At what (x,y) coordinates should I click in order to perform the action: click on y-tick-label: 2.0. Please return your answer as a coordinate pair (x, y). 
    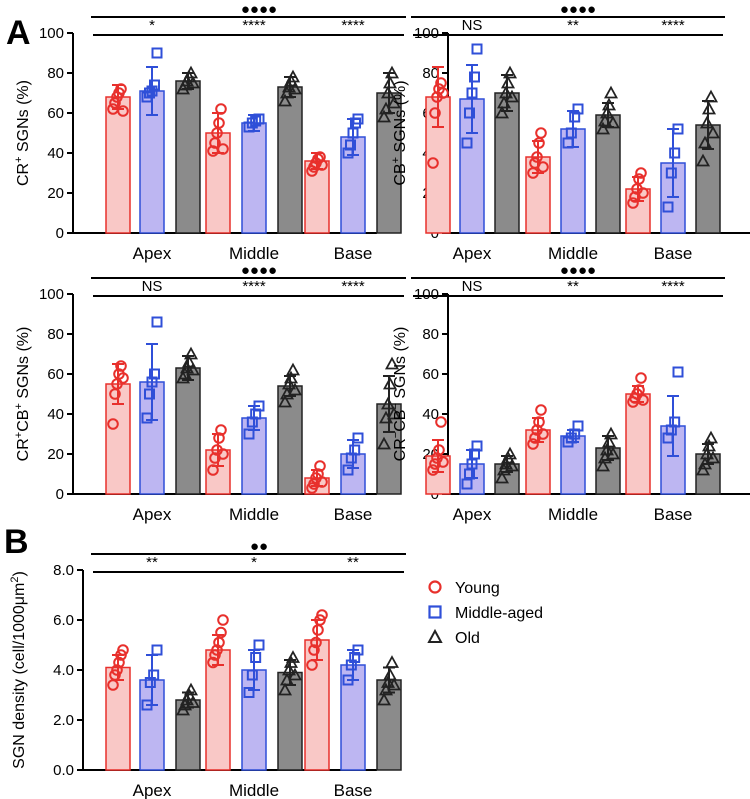
    Looking at the image, I should click on (63, 720).